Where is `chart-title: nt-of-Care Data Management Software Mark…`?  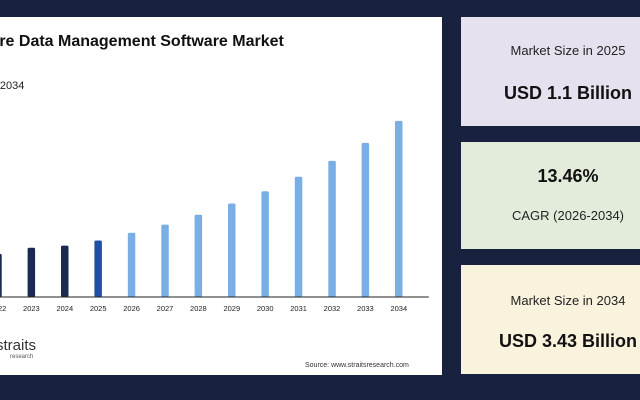 chart-title: nt-of-Care Data Management Software Mark… is located at coordinates (142, 41).